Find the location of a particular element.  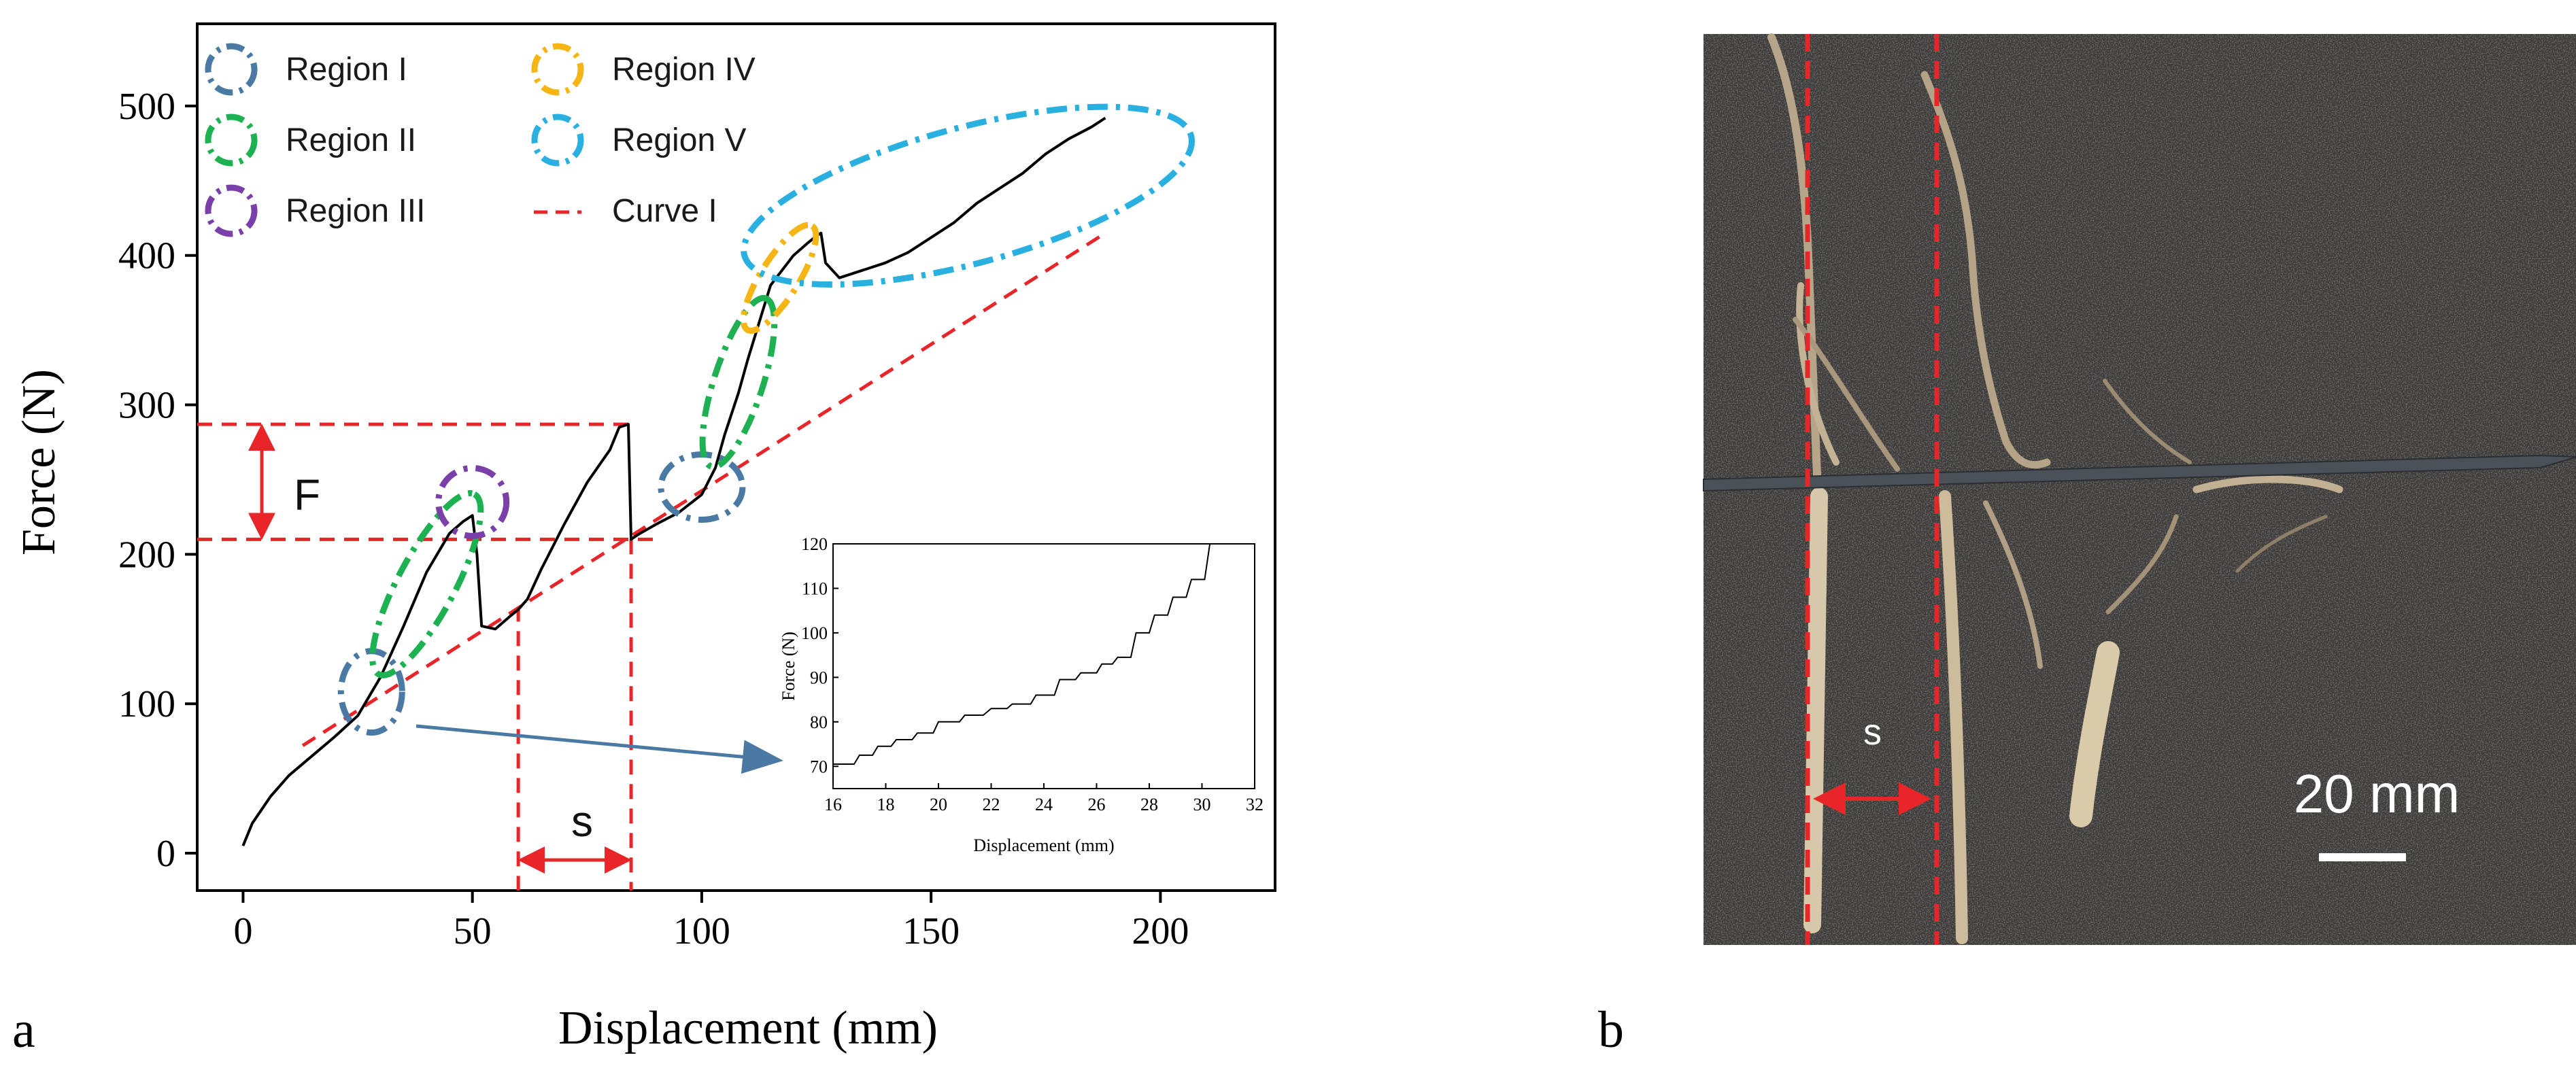

inset-y-tick-label: 90 is located at coordinates (819, 677).